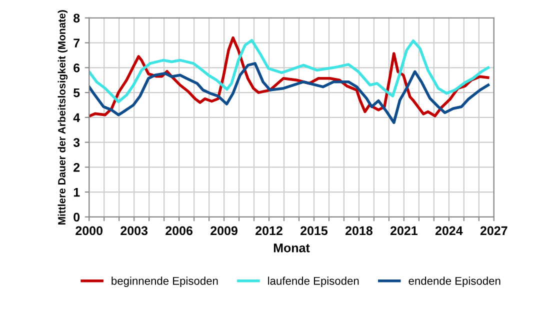 The width and height of the screenshot is (550, 309). What do you see at coordinates (359, 231) in the screenshot?
I see `x-tick-label: 2018` at bounding box center [359, 231].